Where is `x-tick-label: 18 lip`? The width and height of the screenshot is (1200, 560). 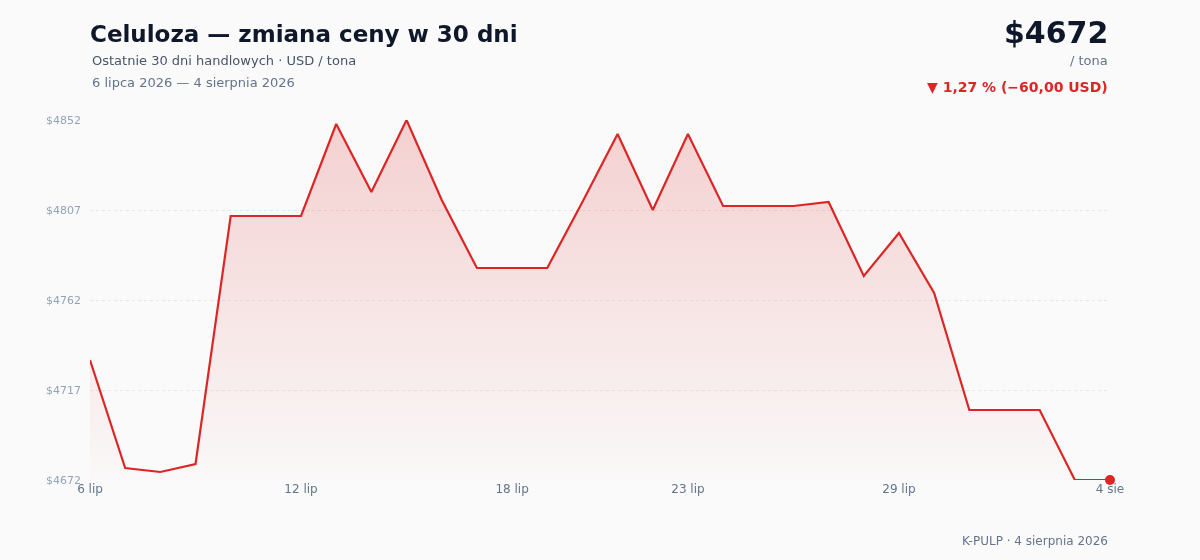
x-tick-label: 18 lip is located at coordinates (512, 489).